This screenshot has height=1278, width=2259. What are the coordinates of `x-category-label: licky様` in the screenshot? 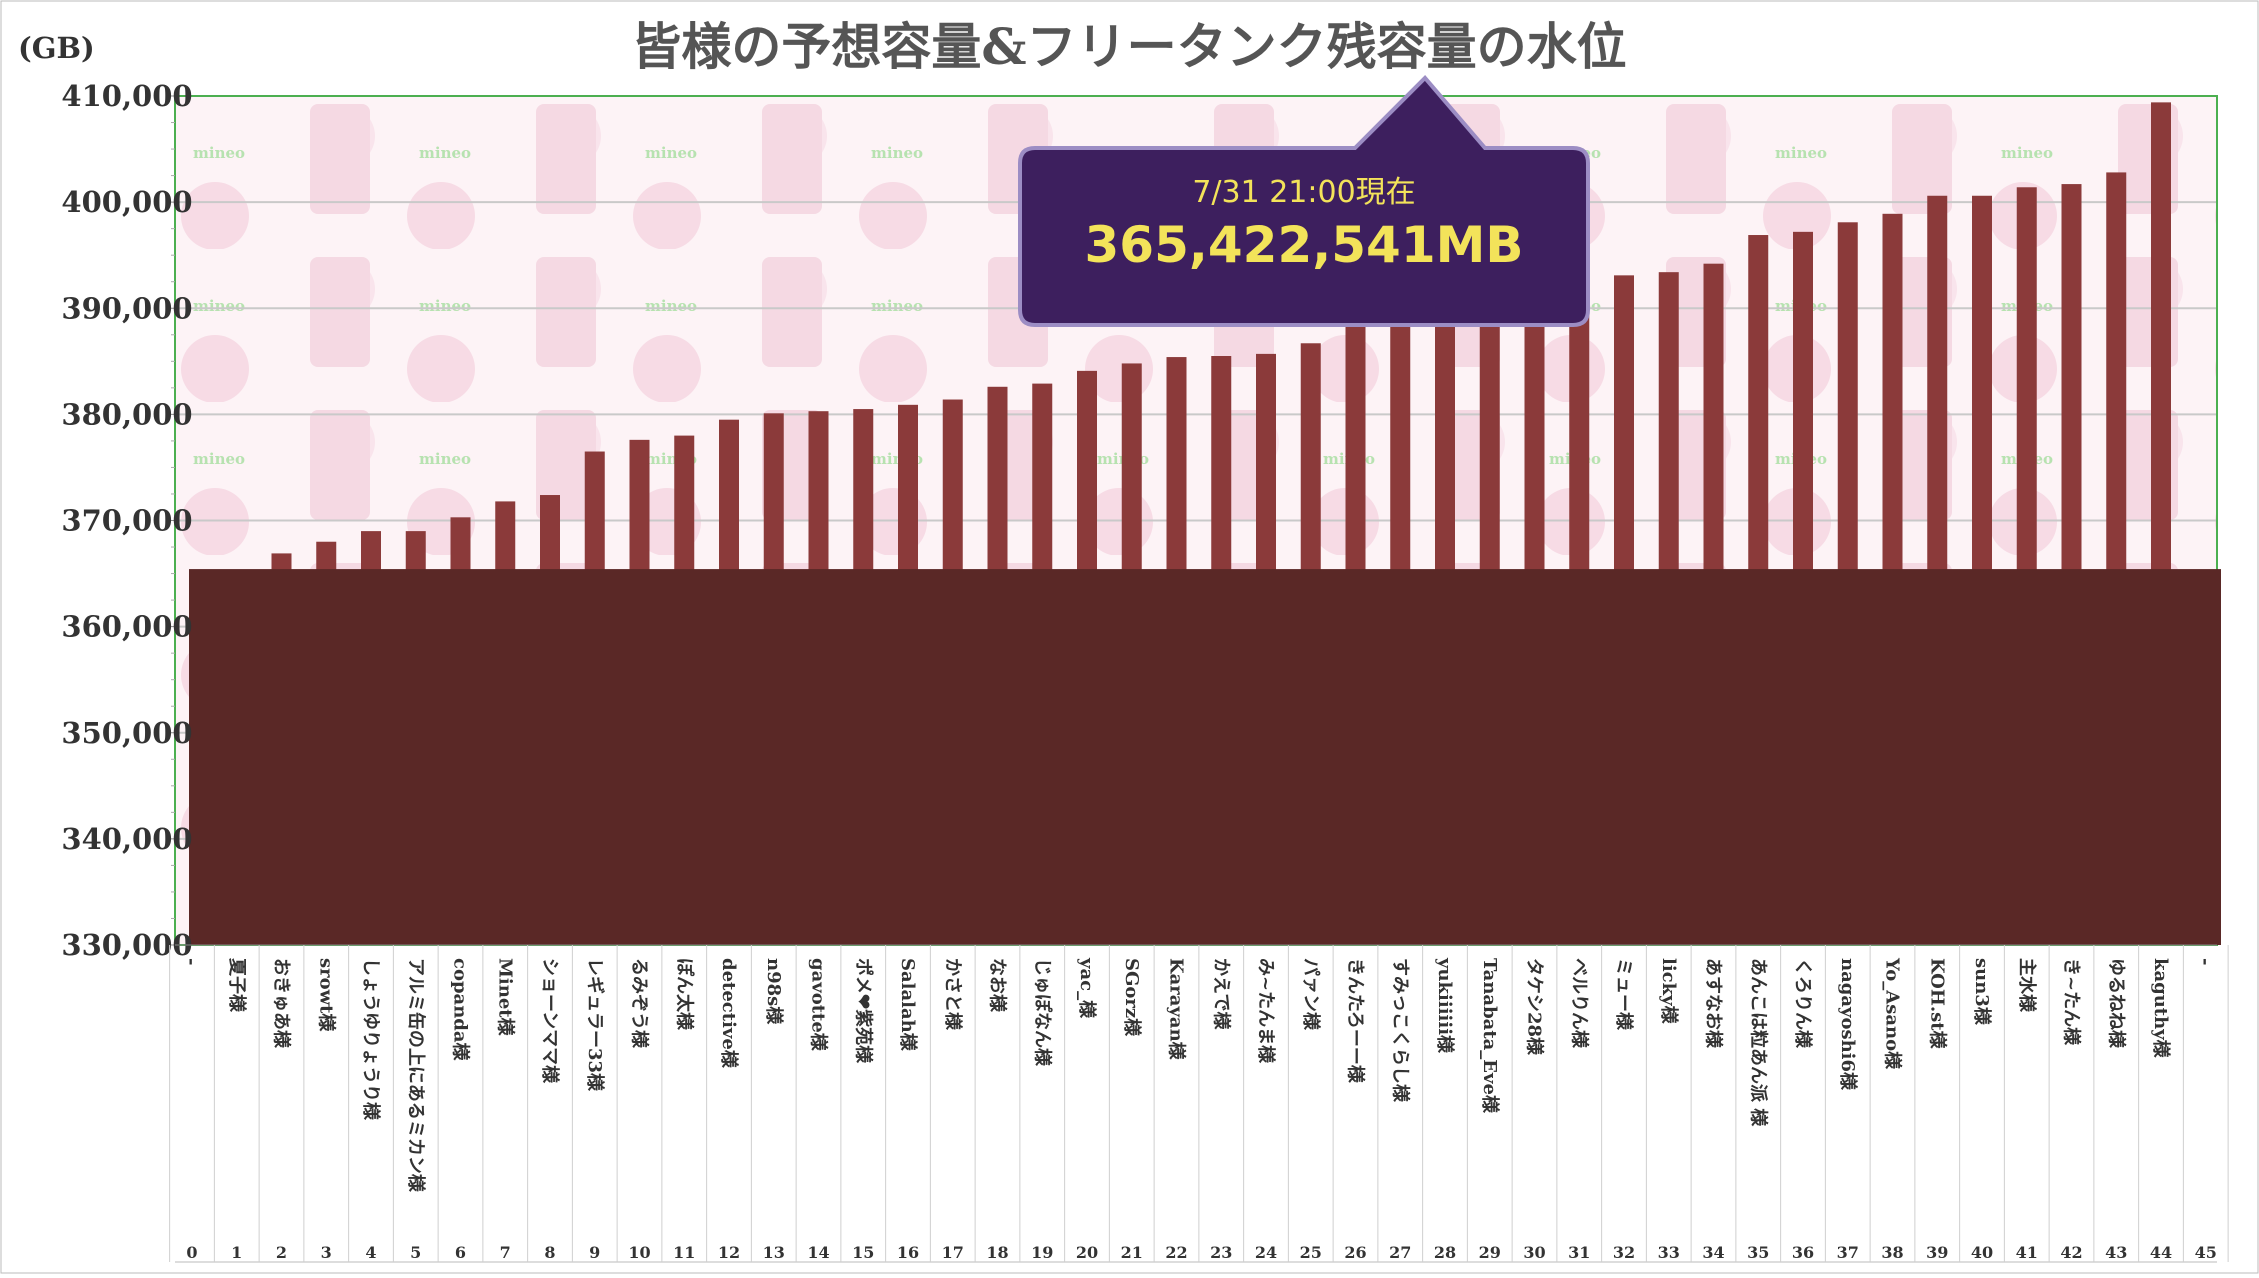 It's located at (1669, 991).